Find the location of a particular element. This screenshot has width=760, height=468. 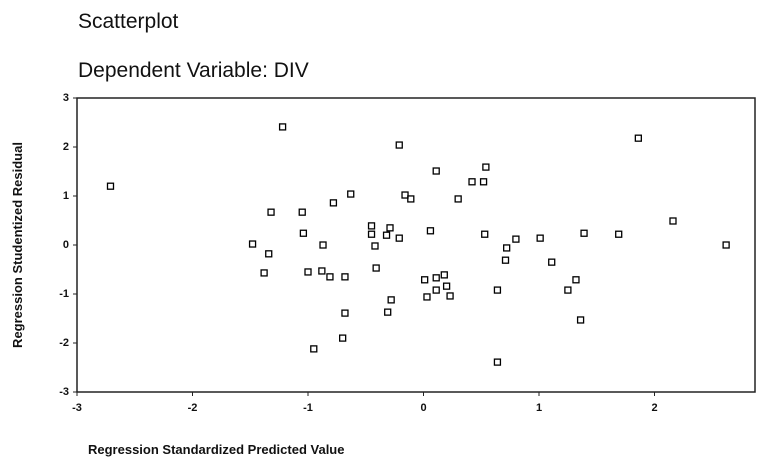

x-tick-label: 2 is located at coordinates (654, 408).